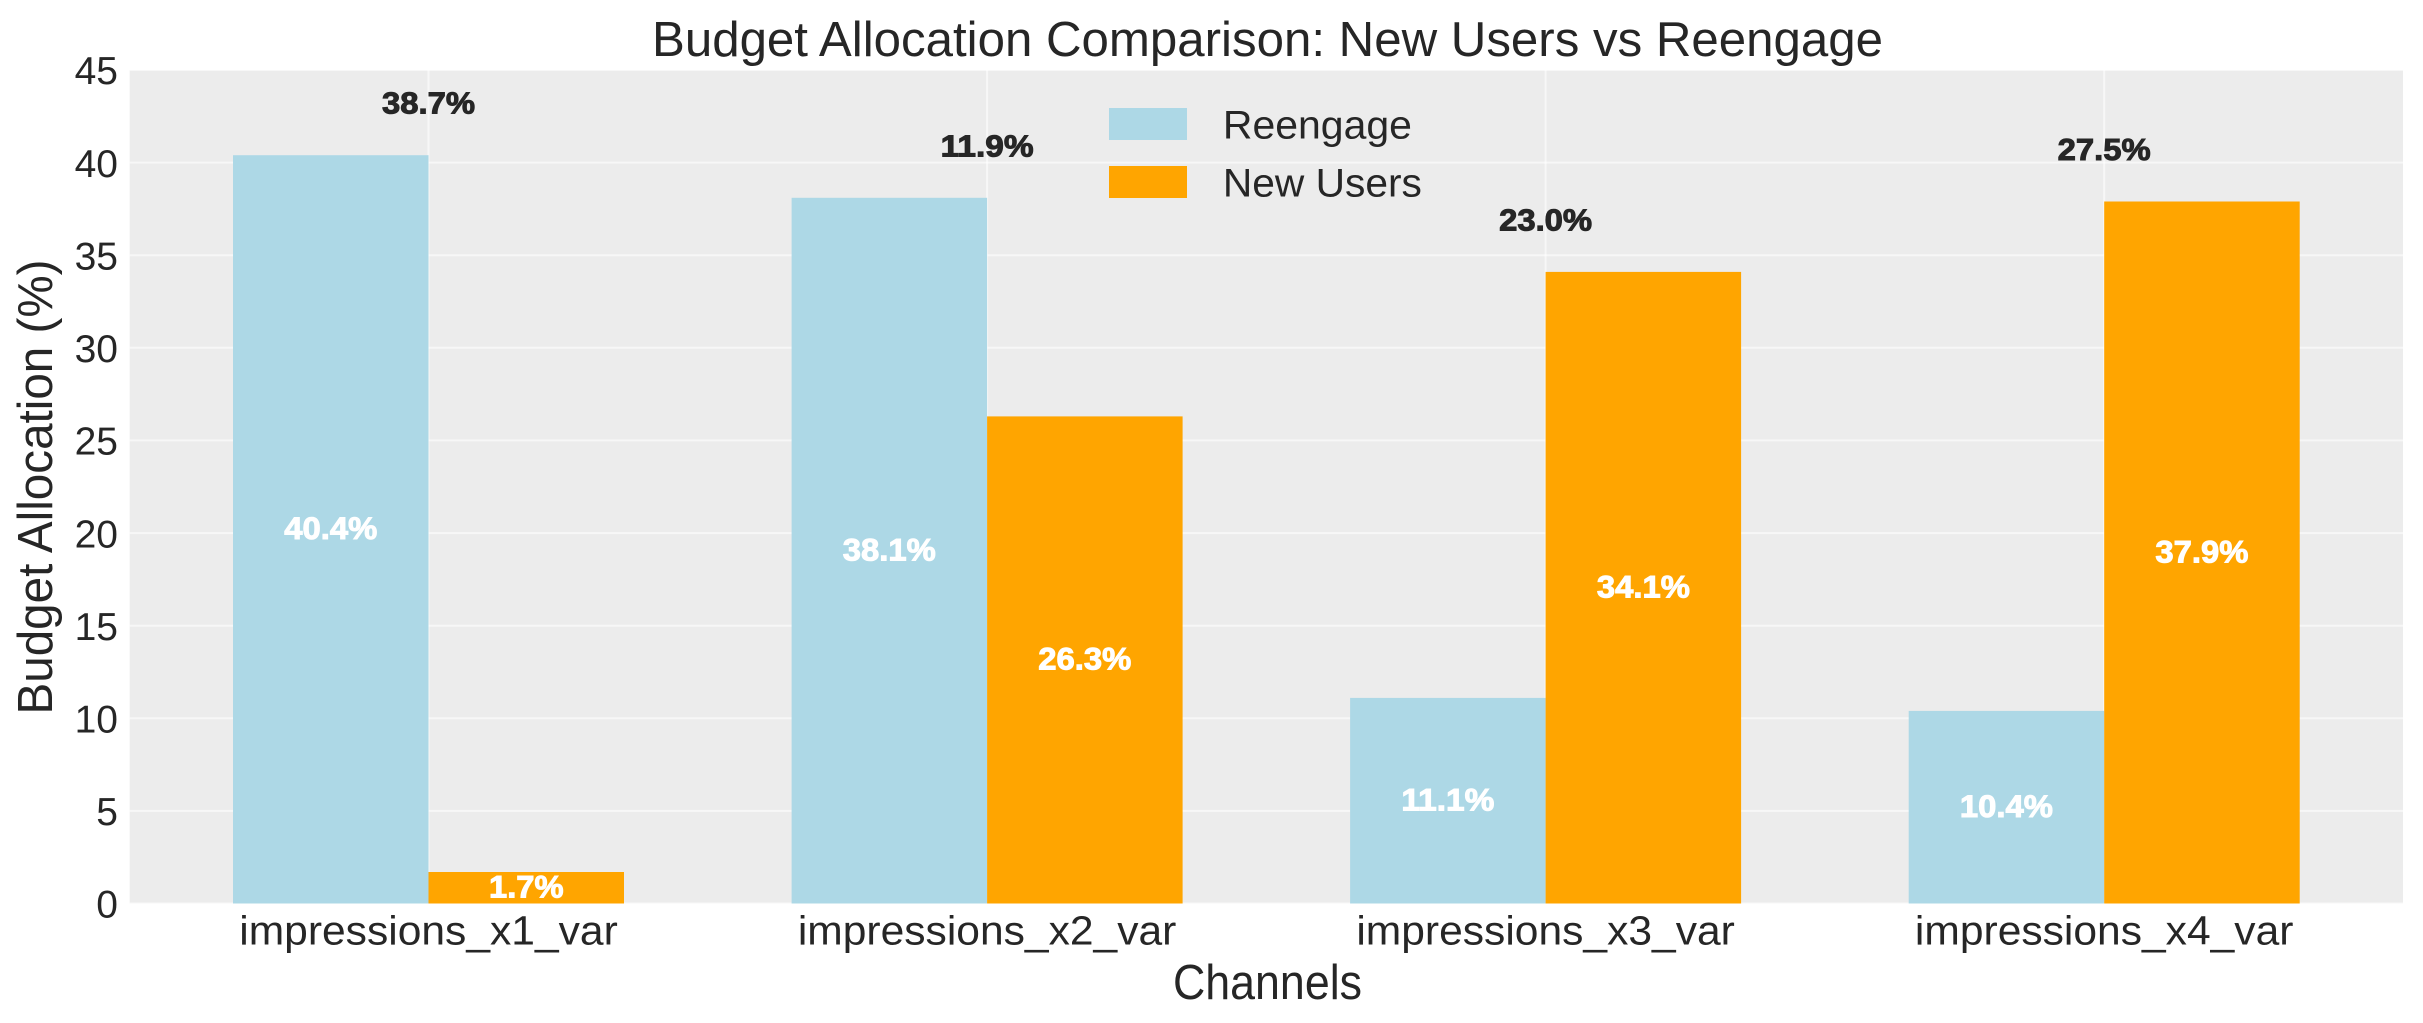 The height and width of the screenshot is (1023, 2423). What do you see at coordinates (96, 71) in the screenshot?
I see `svg-text: 45` at bounding box center [96, 71].